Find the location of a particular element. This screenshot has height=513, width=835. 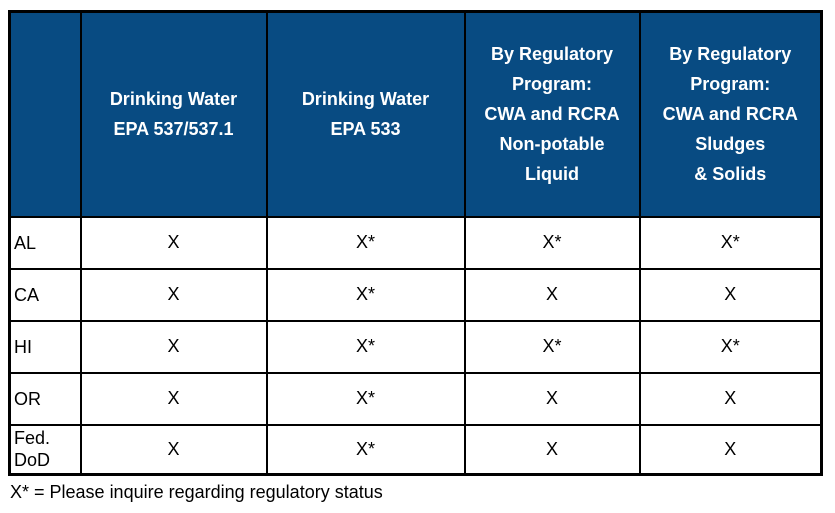

cell-al-epa533: X* is located at coordinates (365, 242).